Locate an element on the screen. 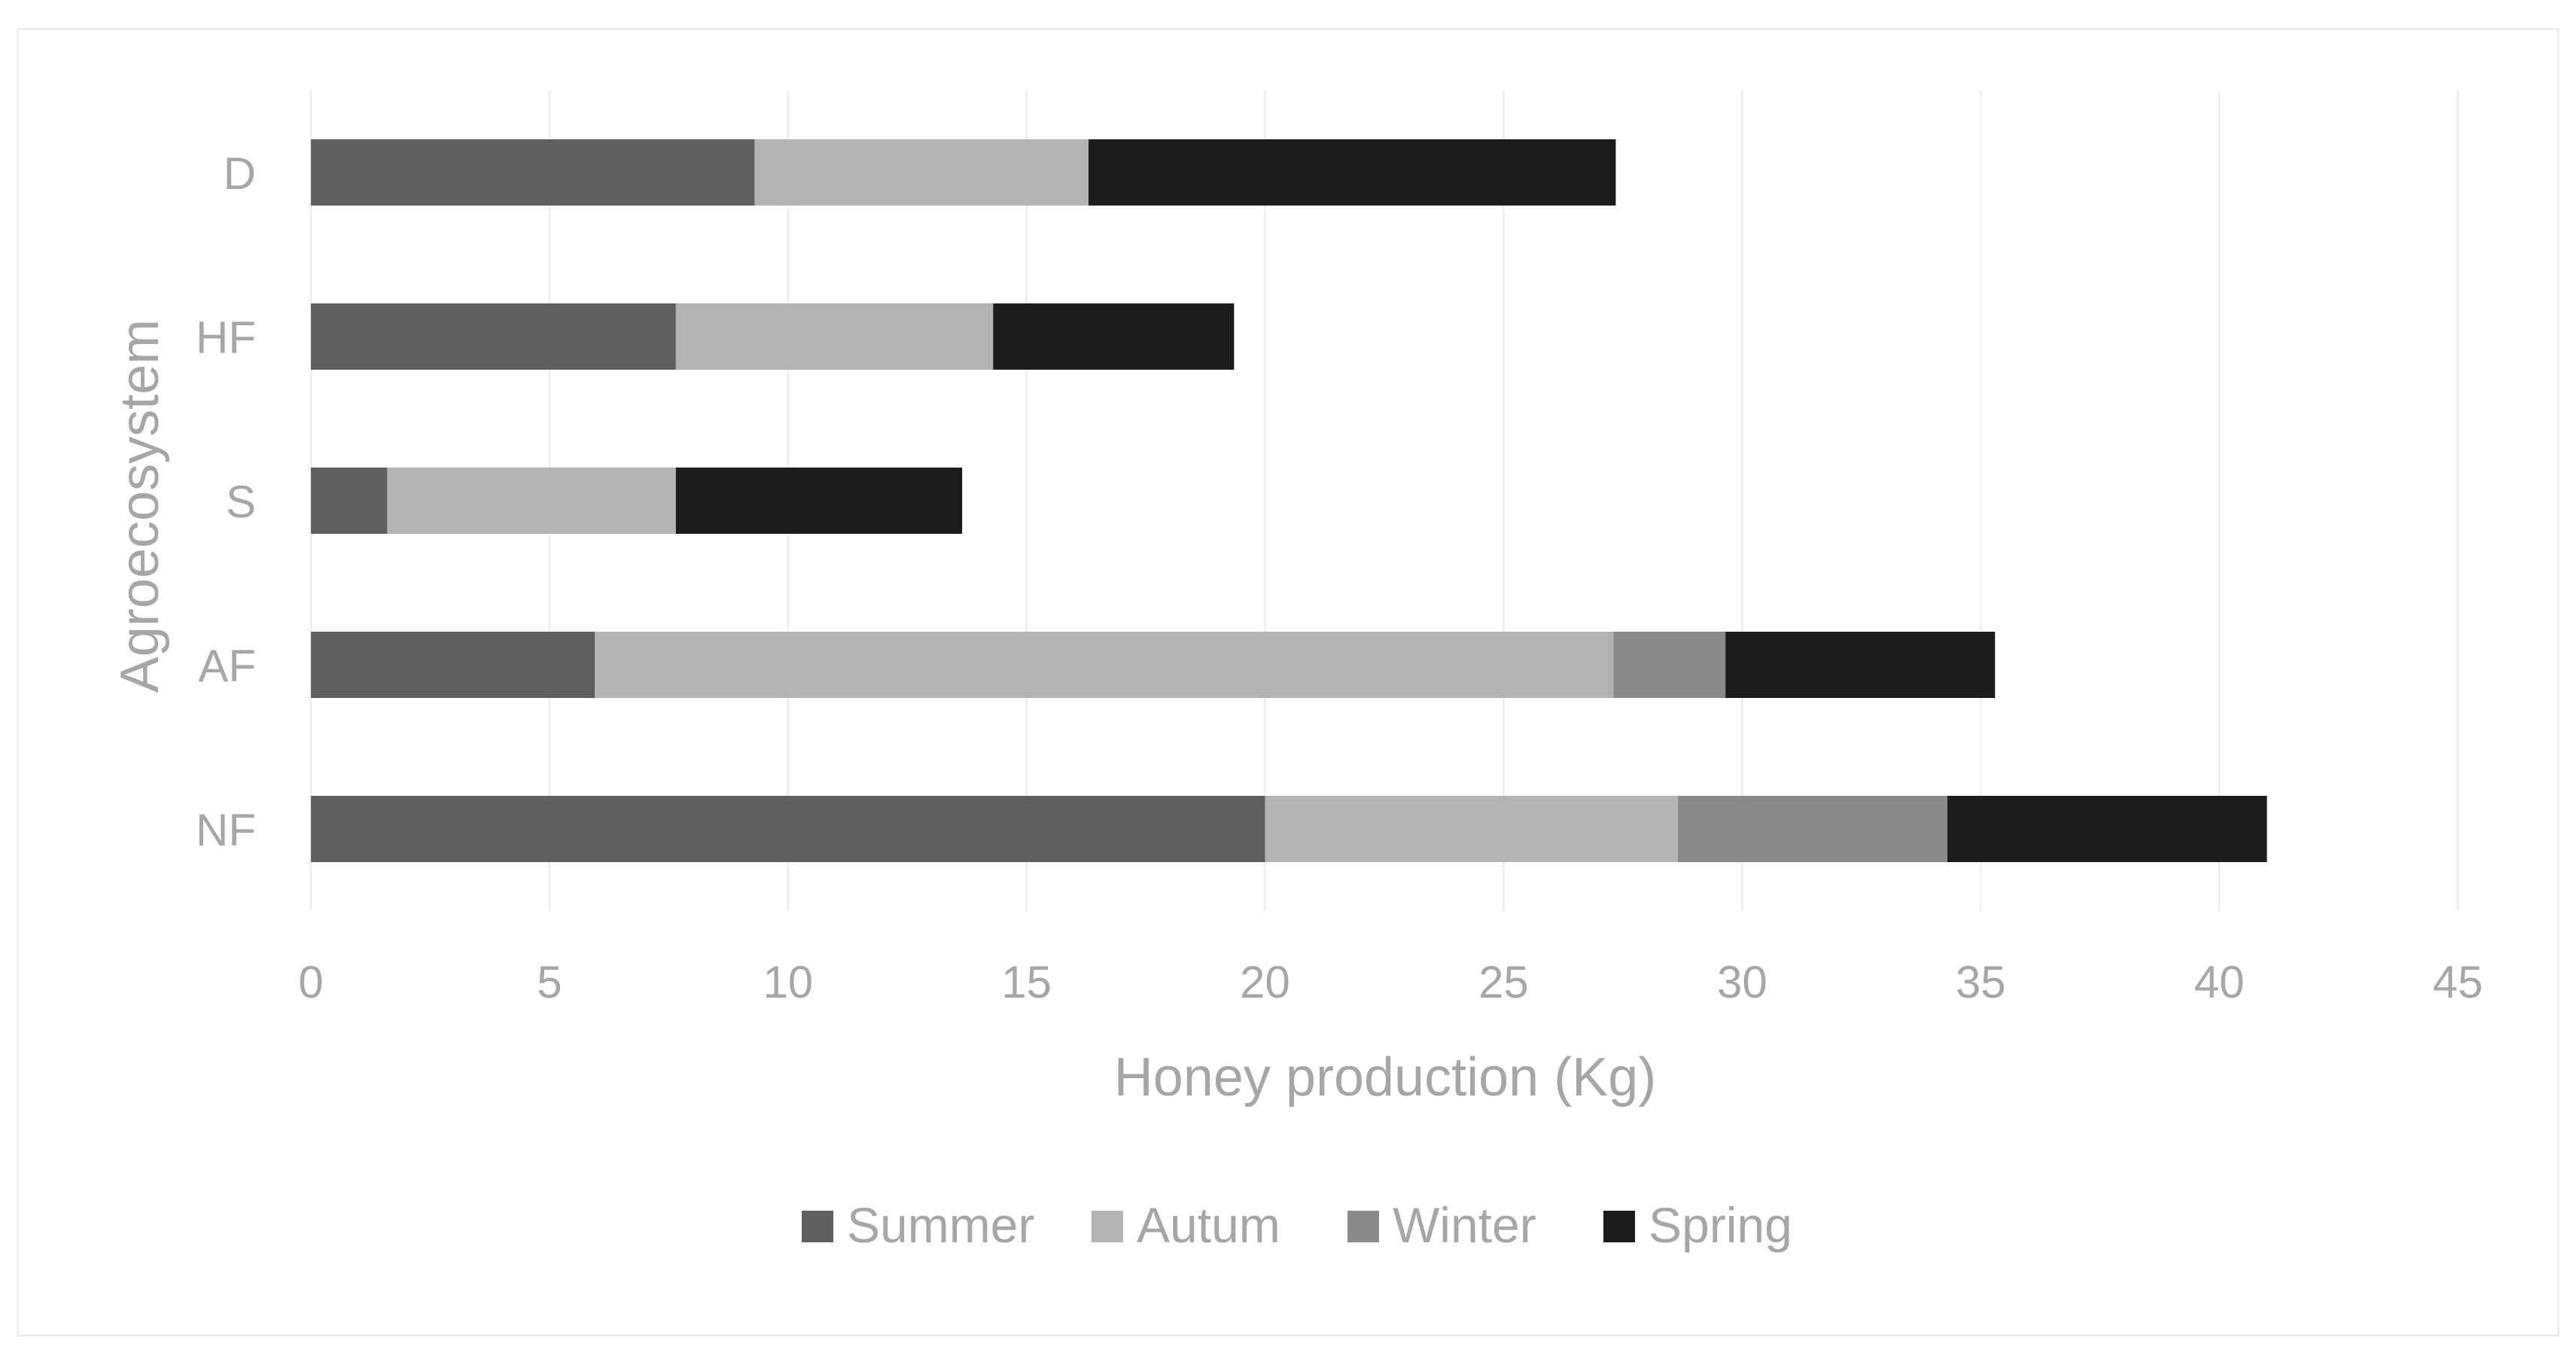  legend: Summer Autum Winter Spring is located at coordinates (1297, 1225).